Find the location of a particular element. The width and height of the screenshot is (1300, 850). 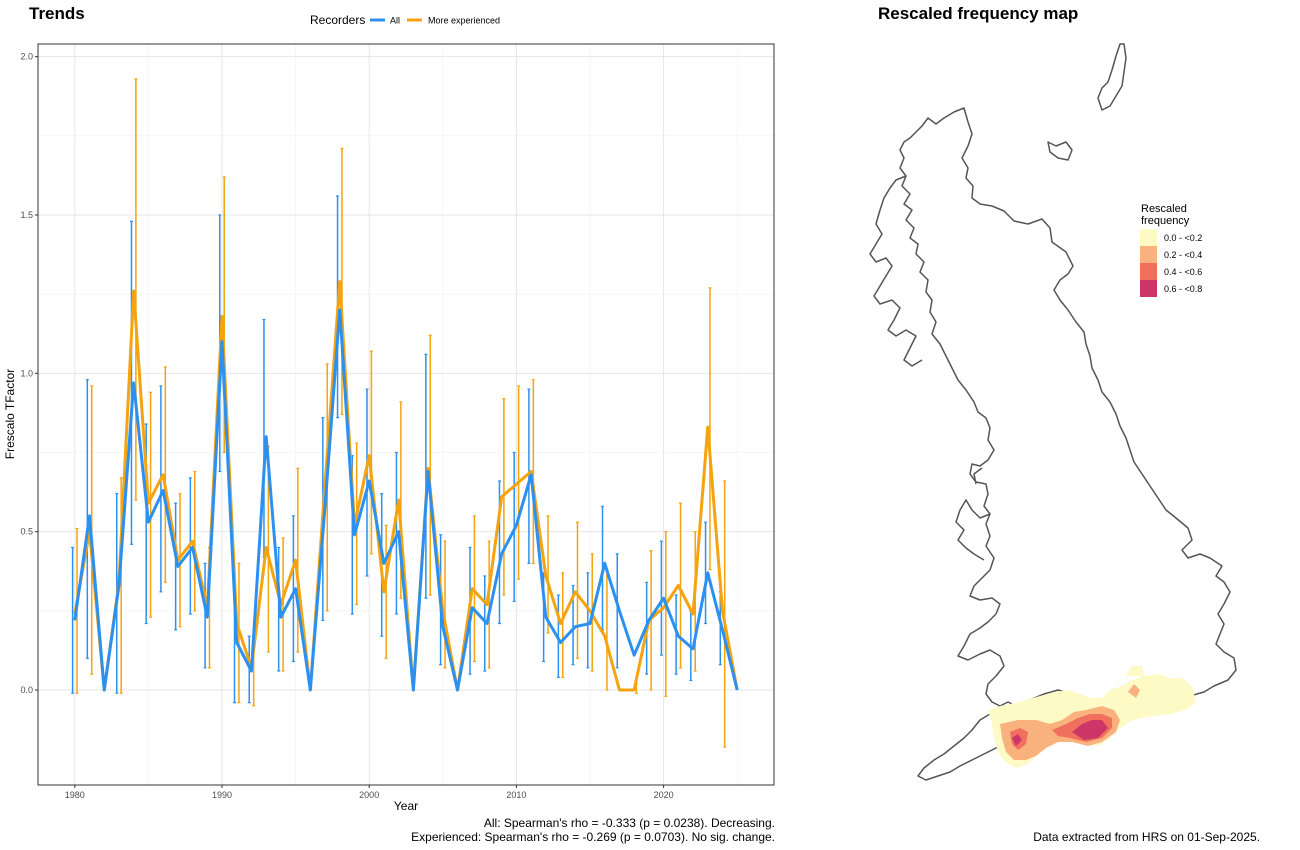

map-legend-label-1: 0.2 - <0.4 is located at coordinates (1183, 255).